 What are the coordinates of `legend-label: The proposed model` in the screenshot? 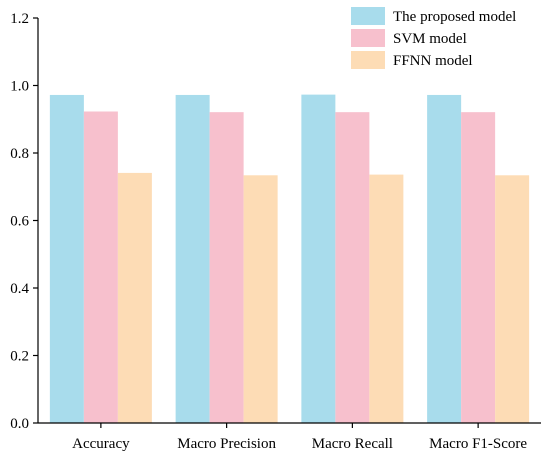 It's located at (454, 17).